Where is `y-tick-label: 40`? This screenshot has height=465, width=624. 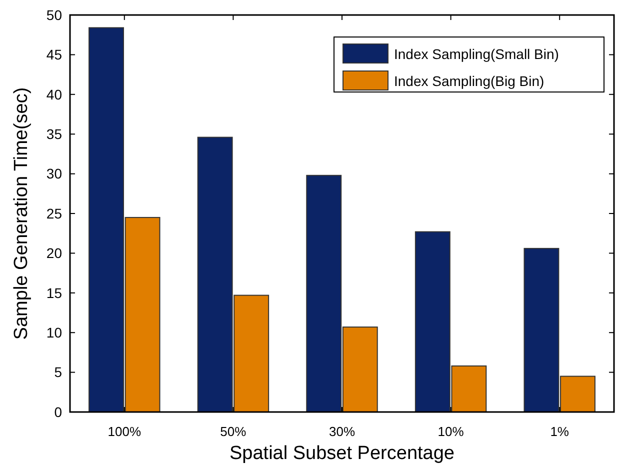
y-tick-label: 40 is located at coordinates (54, 94).